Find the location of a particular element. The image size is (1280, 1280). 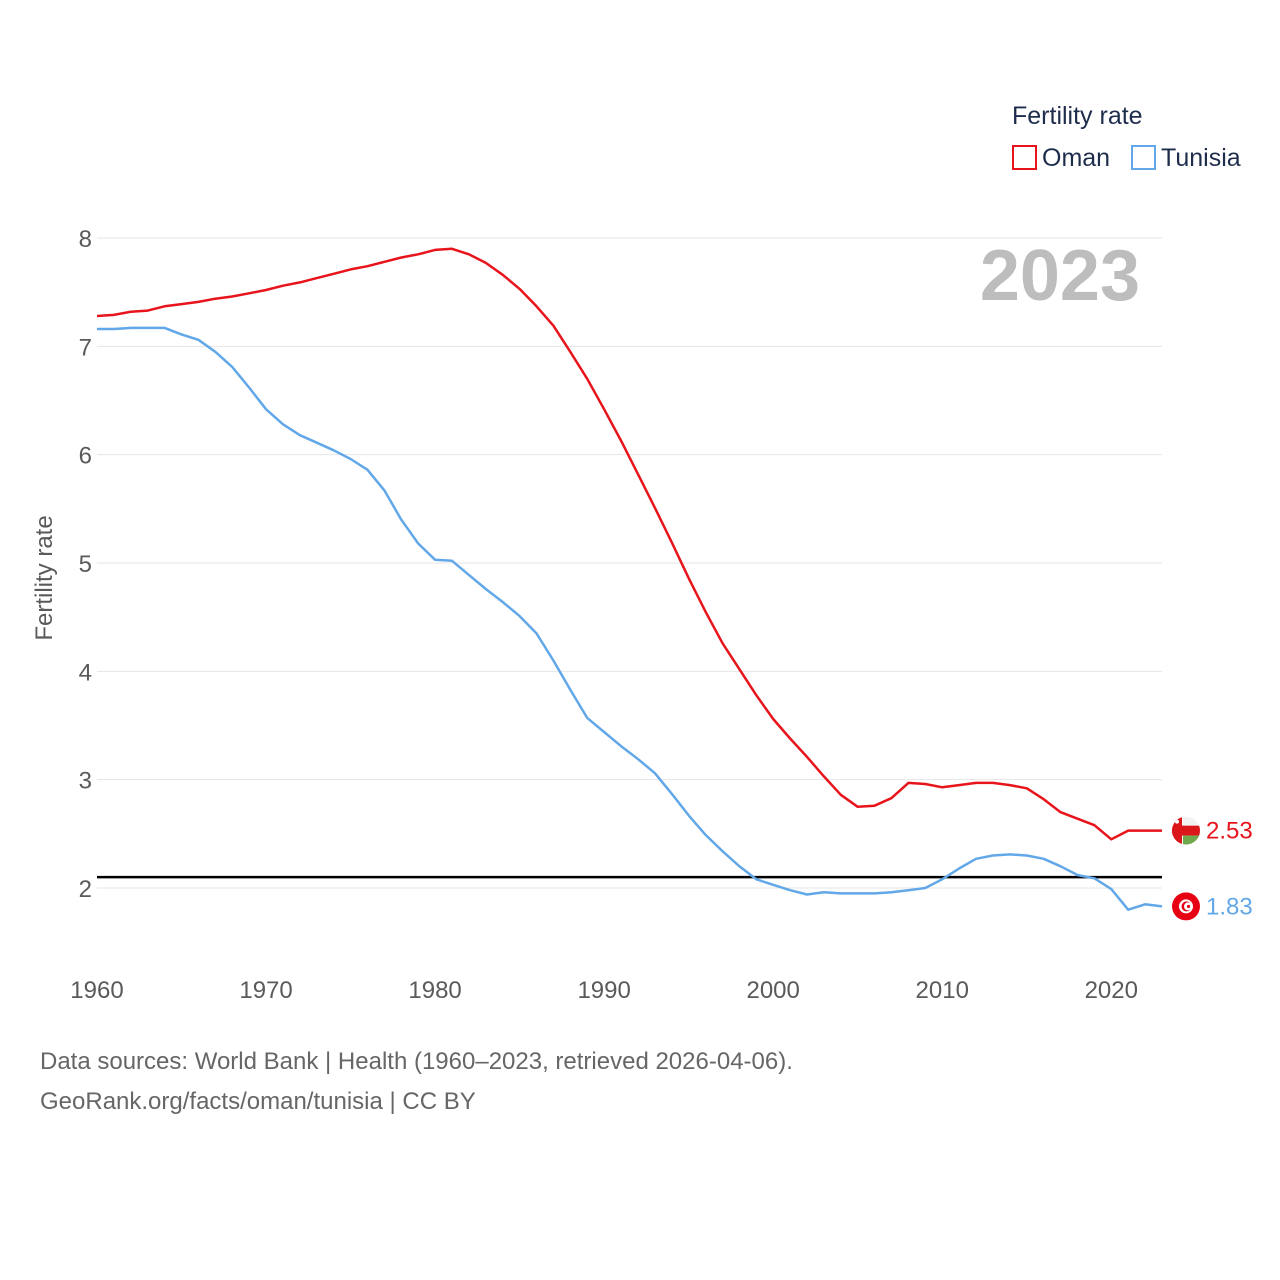

x-tick-label: 1990 is located at coordinates (603, 990).